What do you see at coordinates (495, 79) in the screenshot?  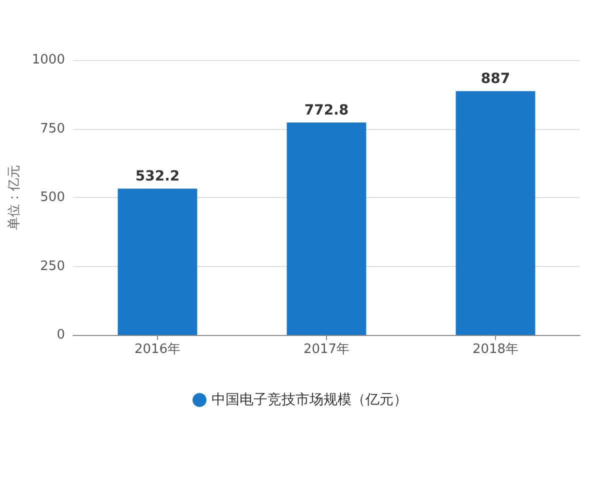 I see `data-label: 887` at bounding box center [495, 79].